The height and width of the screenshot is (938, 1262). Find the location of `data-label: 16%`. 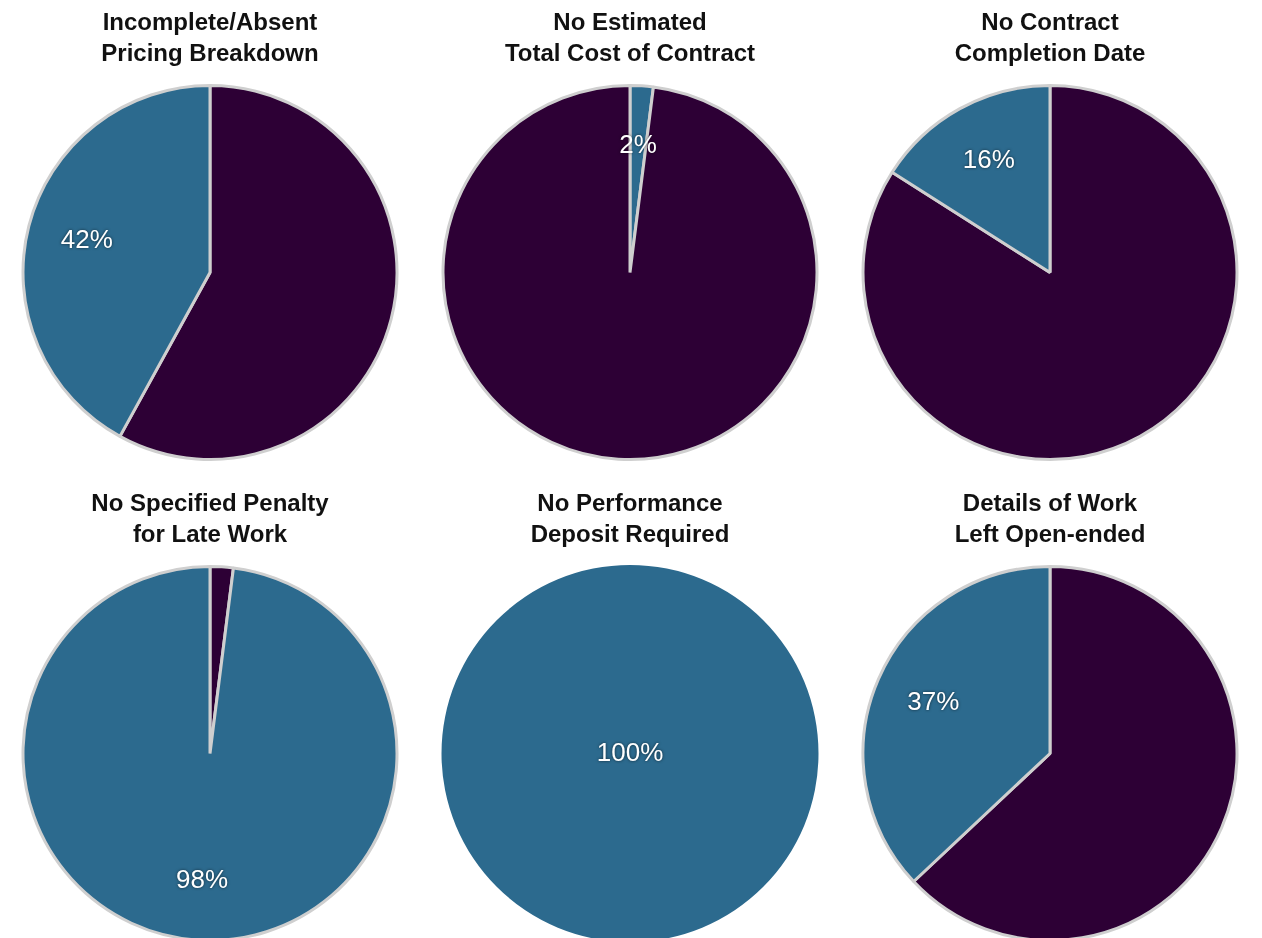

data-label: 16% is located at coordinates (988, 159).